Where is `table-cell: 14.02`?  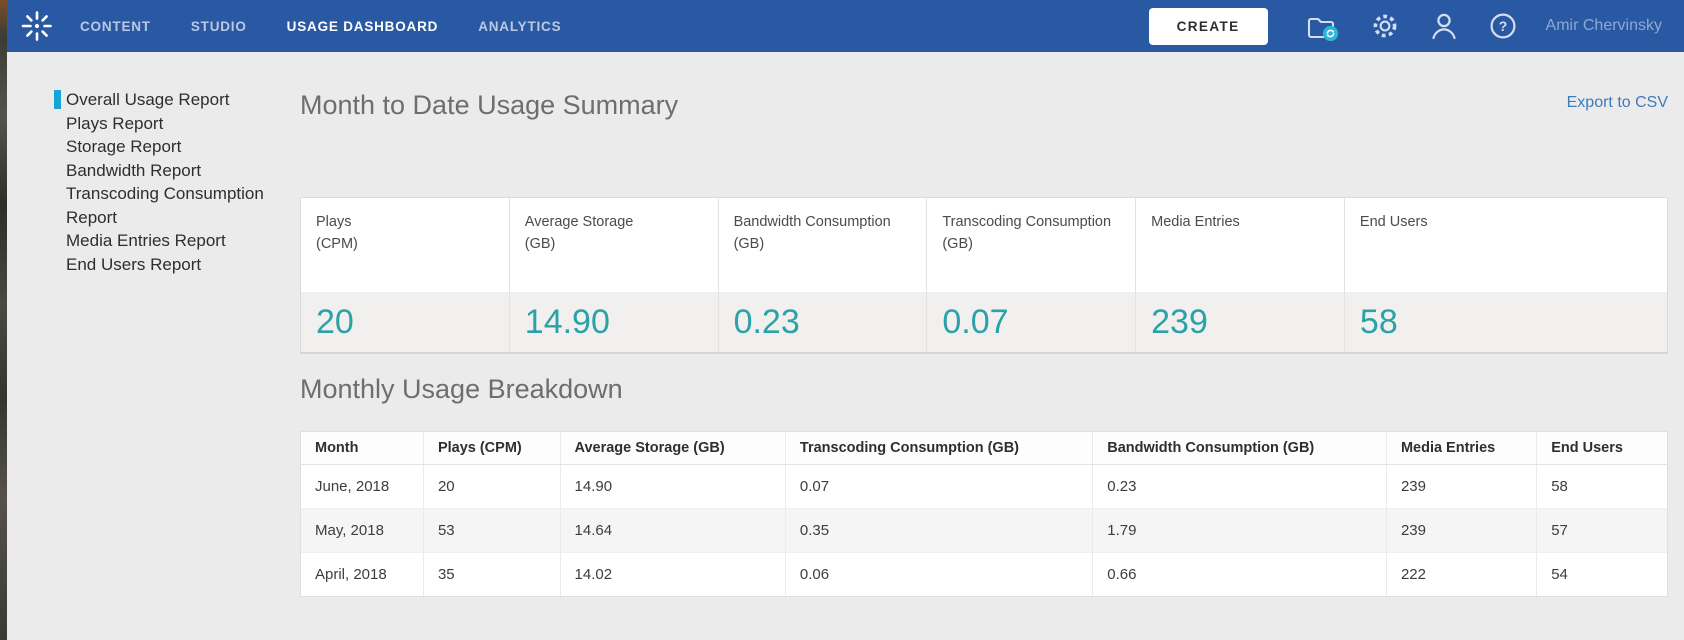 table-cell: 14.02 is located at coordinates (673, 574).